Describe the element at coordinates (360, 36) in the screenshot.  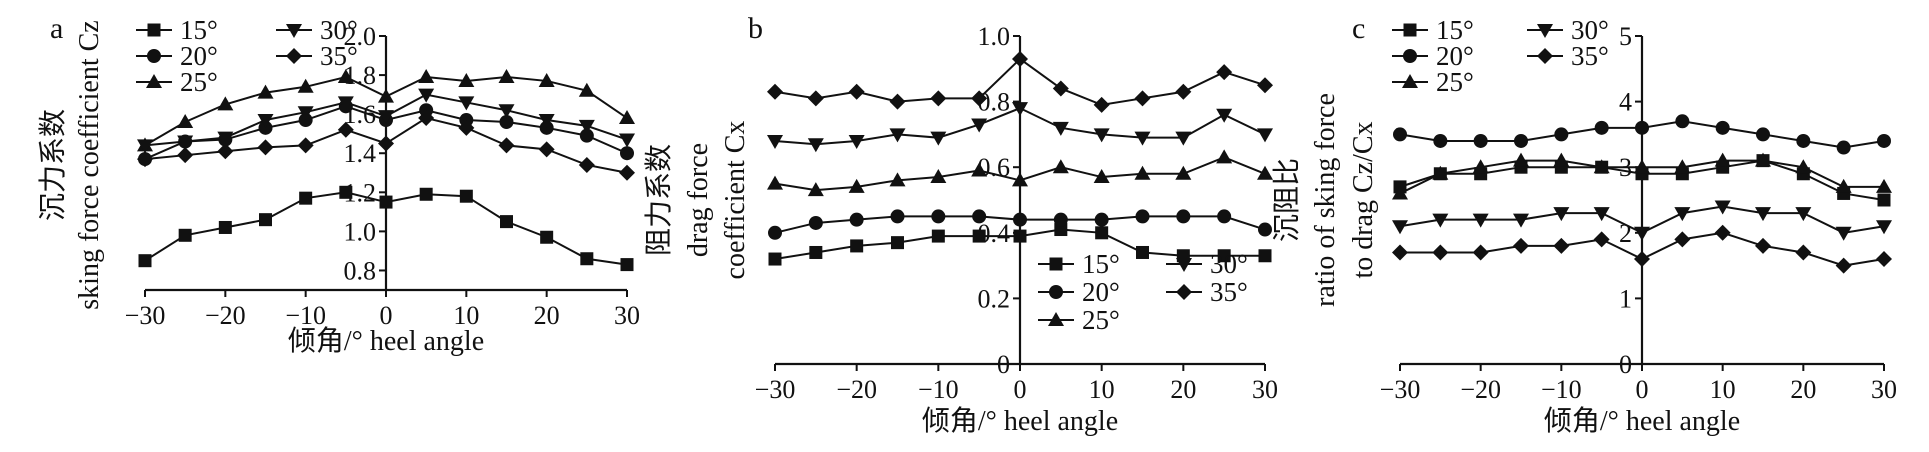
I see `y-tick-label: 2.0` at that location.